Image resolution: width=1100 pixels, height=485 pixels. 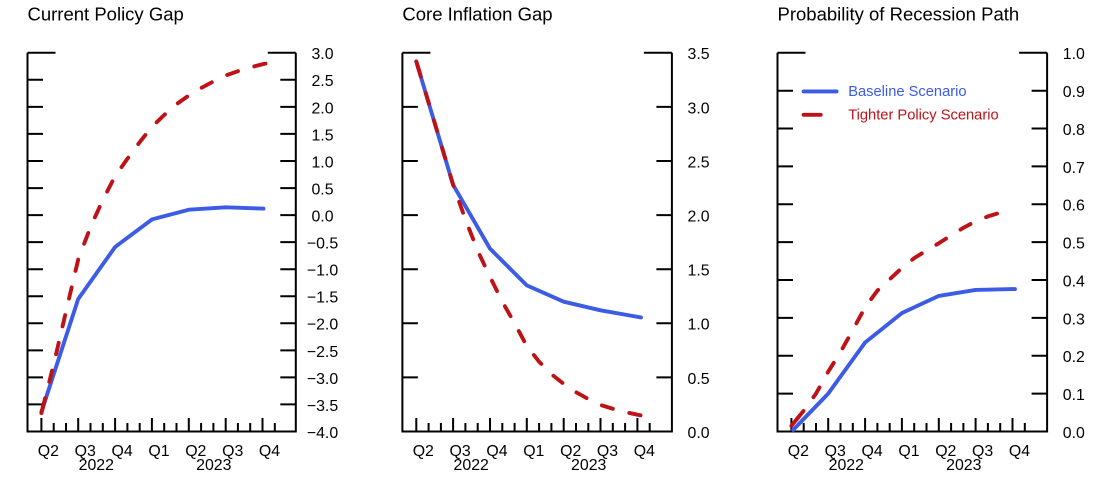 What do you see at coordinates (699, 54) in the screenshot?
I see `svg-text: 3.5` at bounding box center [699, 54].